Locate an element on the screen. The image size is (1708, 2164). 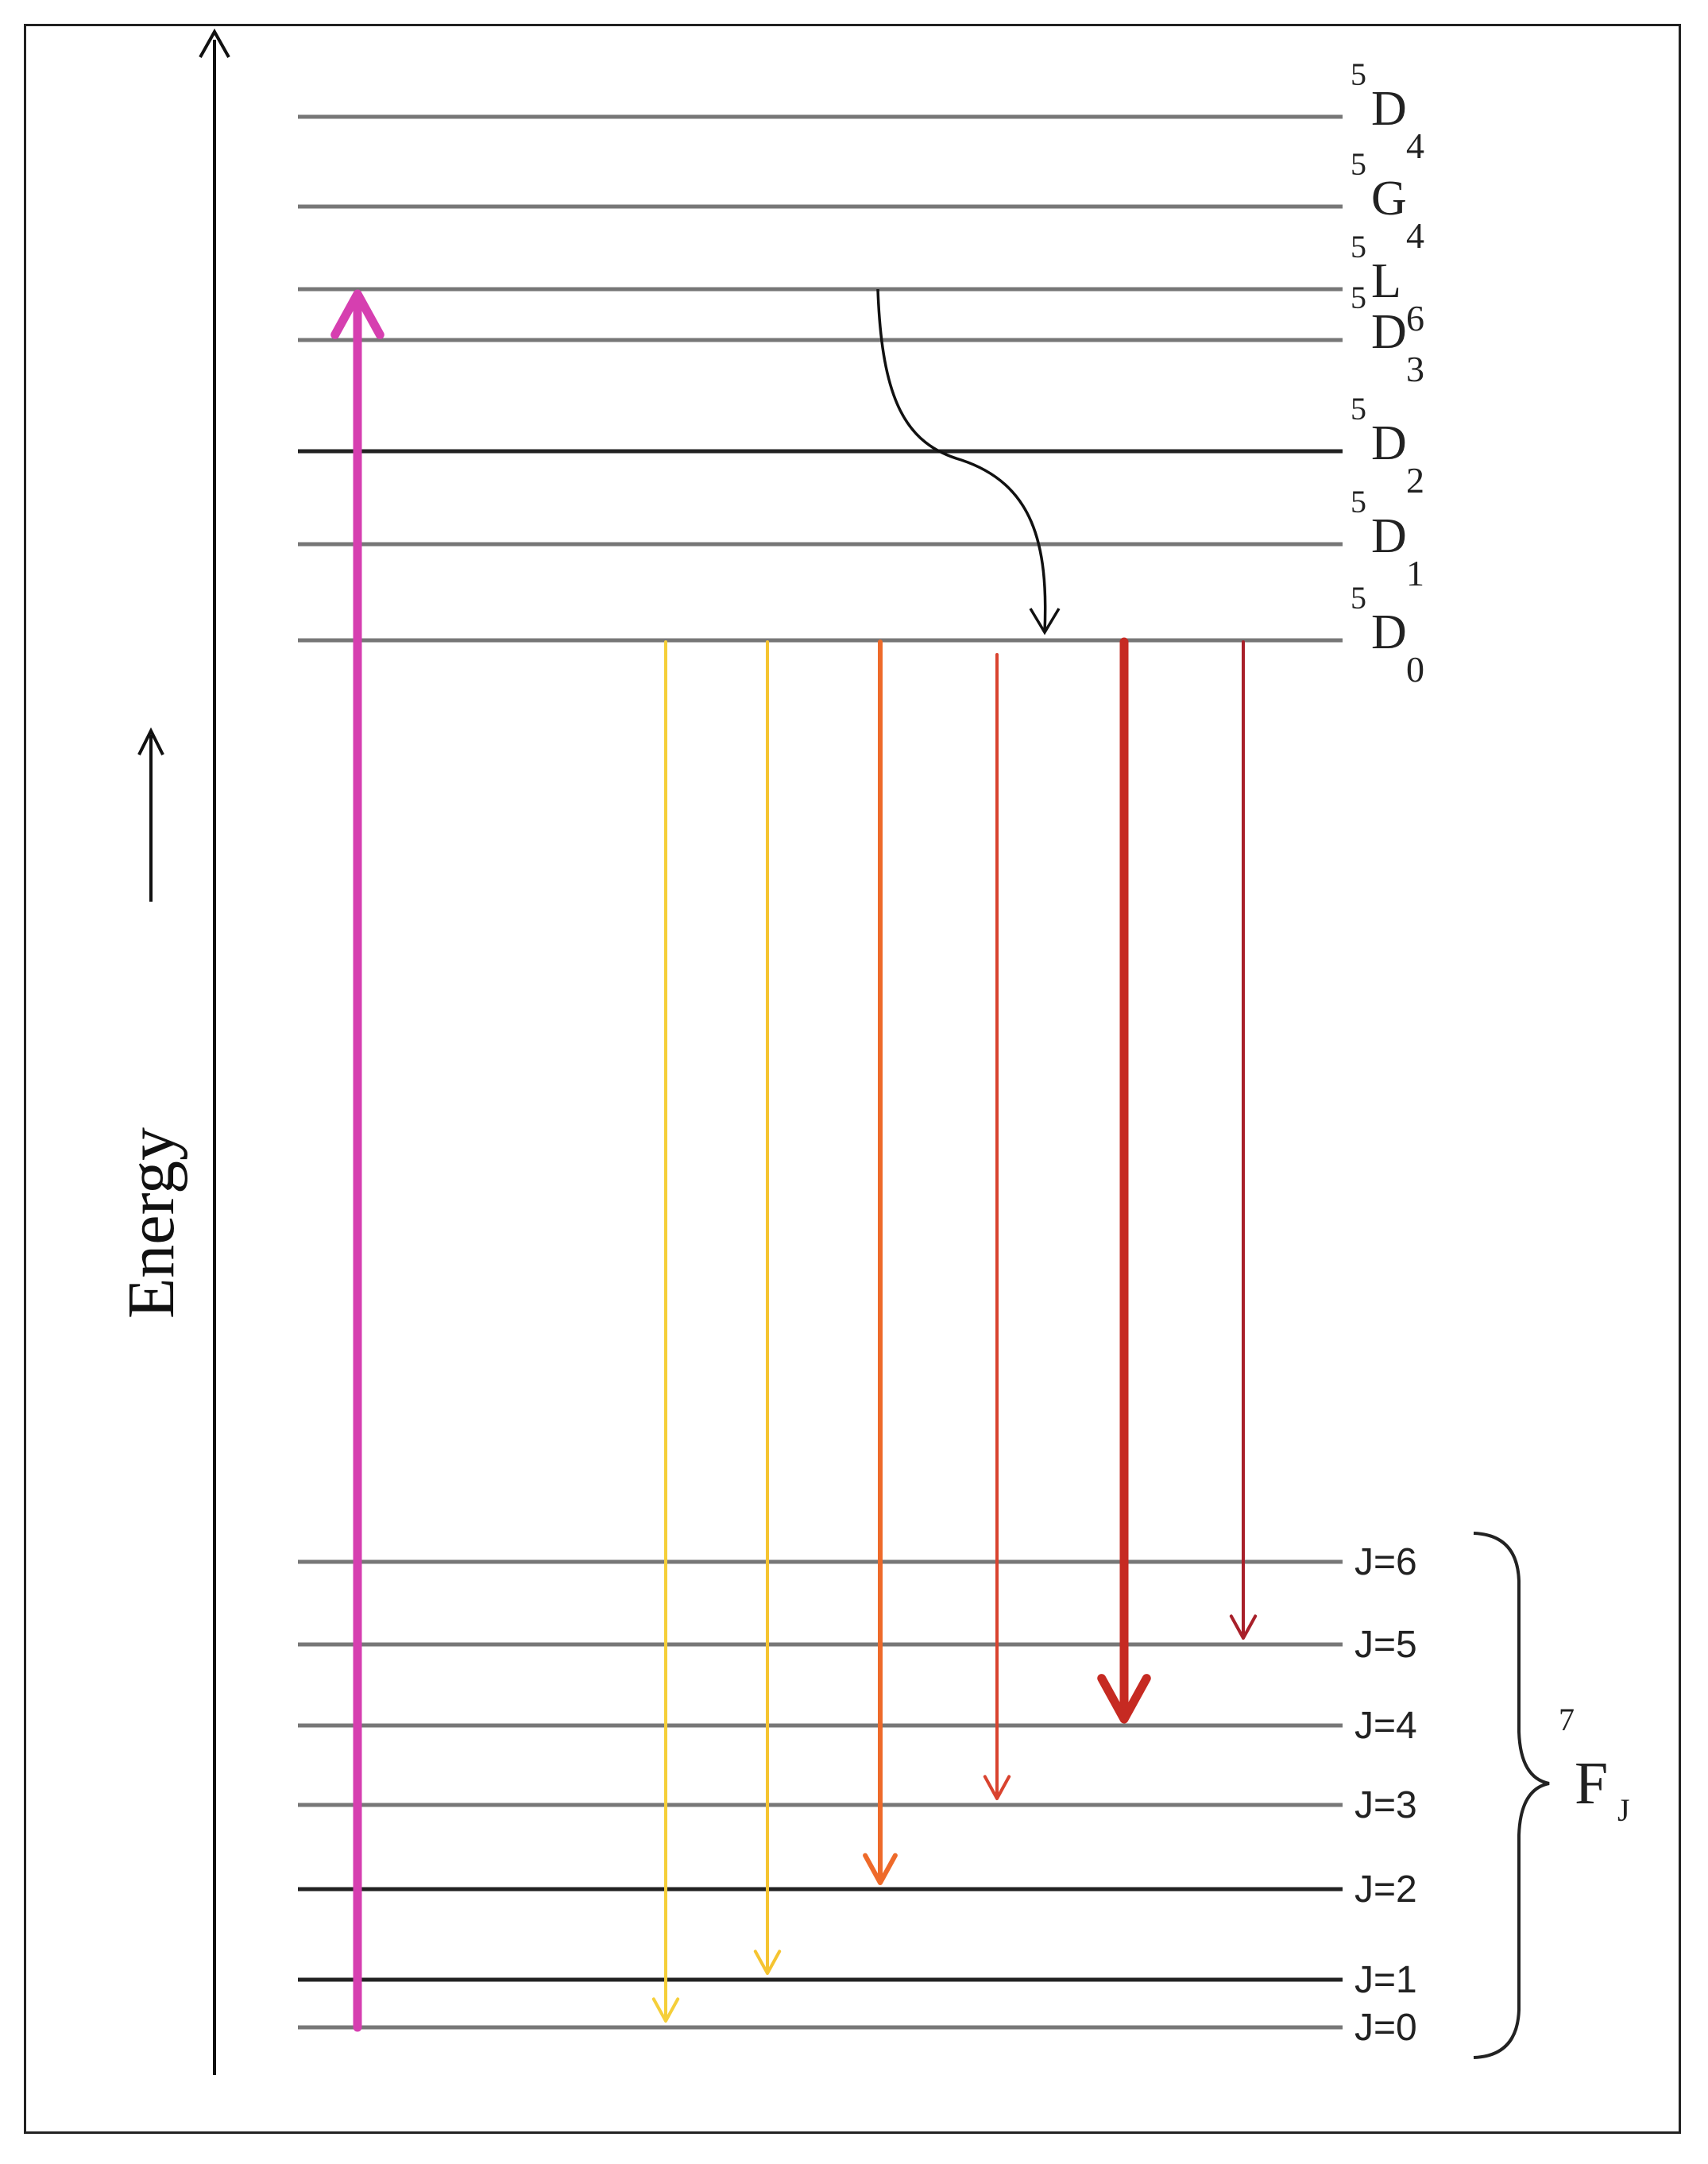
energy-direction-arrow-icon is located at coordinates (150, 814).